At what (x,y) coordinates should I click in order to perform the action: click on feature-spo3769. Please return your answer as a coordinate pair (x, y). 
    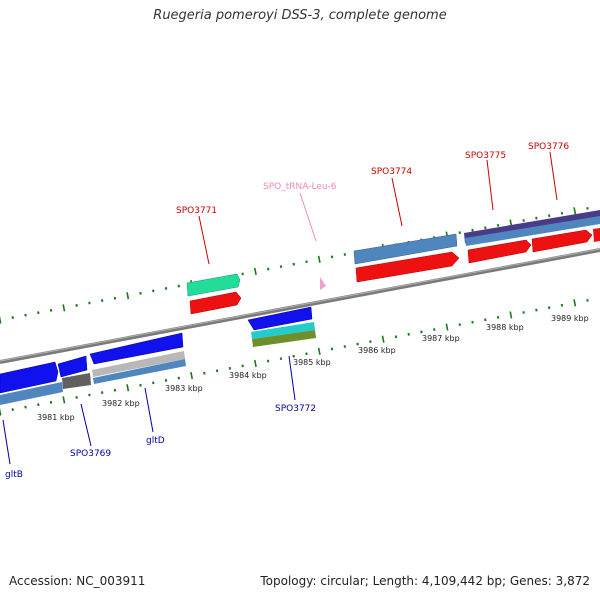
    Looking at the image, I should click on (72, 366).